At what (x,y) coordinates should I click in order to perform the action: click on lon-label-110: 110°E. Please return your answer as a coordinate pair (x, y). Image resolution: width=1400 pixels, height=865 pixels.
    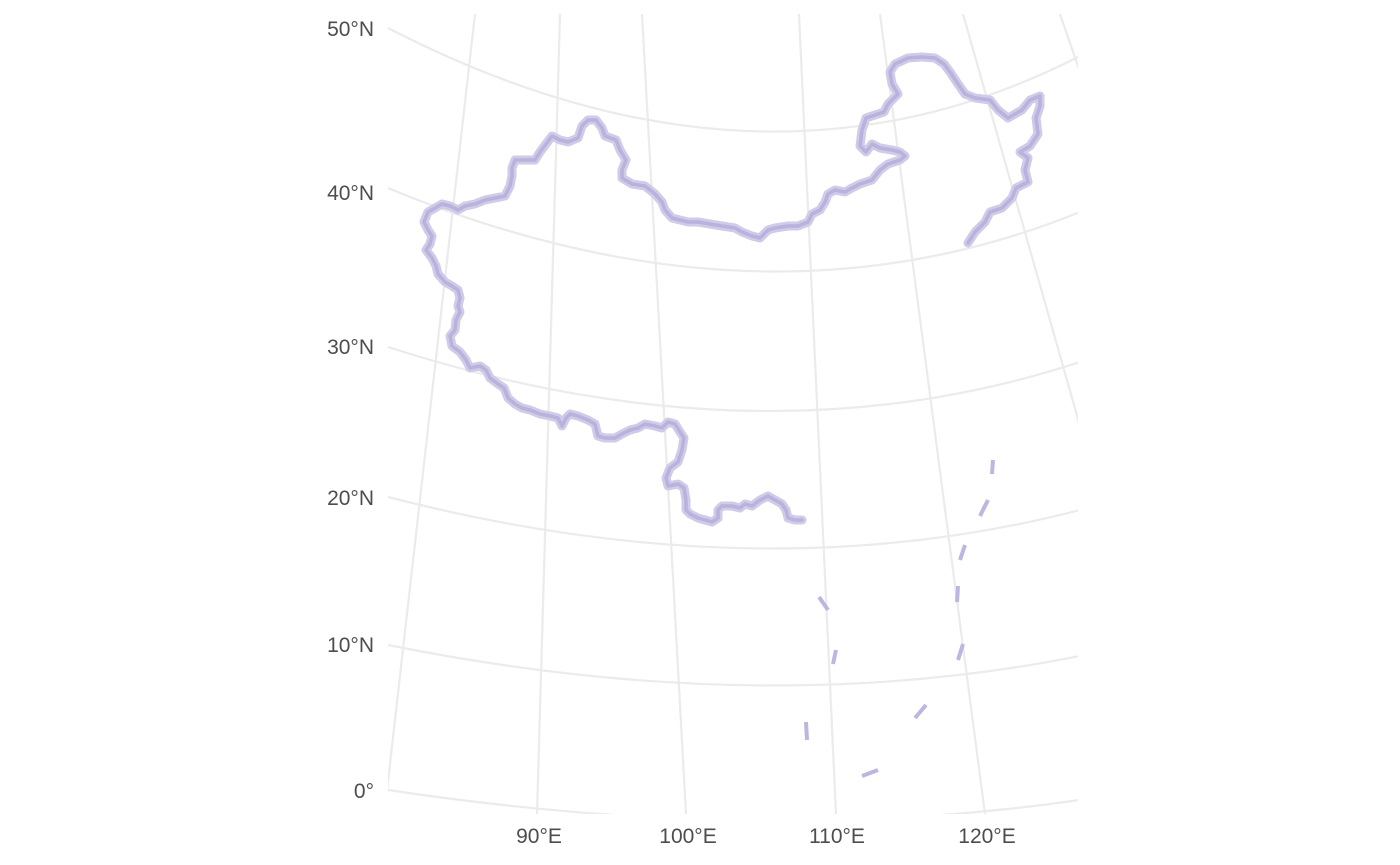
    Looking at the image, I should click on (837, 836).